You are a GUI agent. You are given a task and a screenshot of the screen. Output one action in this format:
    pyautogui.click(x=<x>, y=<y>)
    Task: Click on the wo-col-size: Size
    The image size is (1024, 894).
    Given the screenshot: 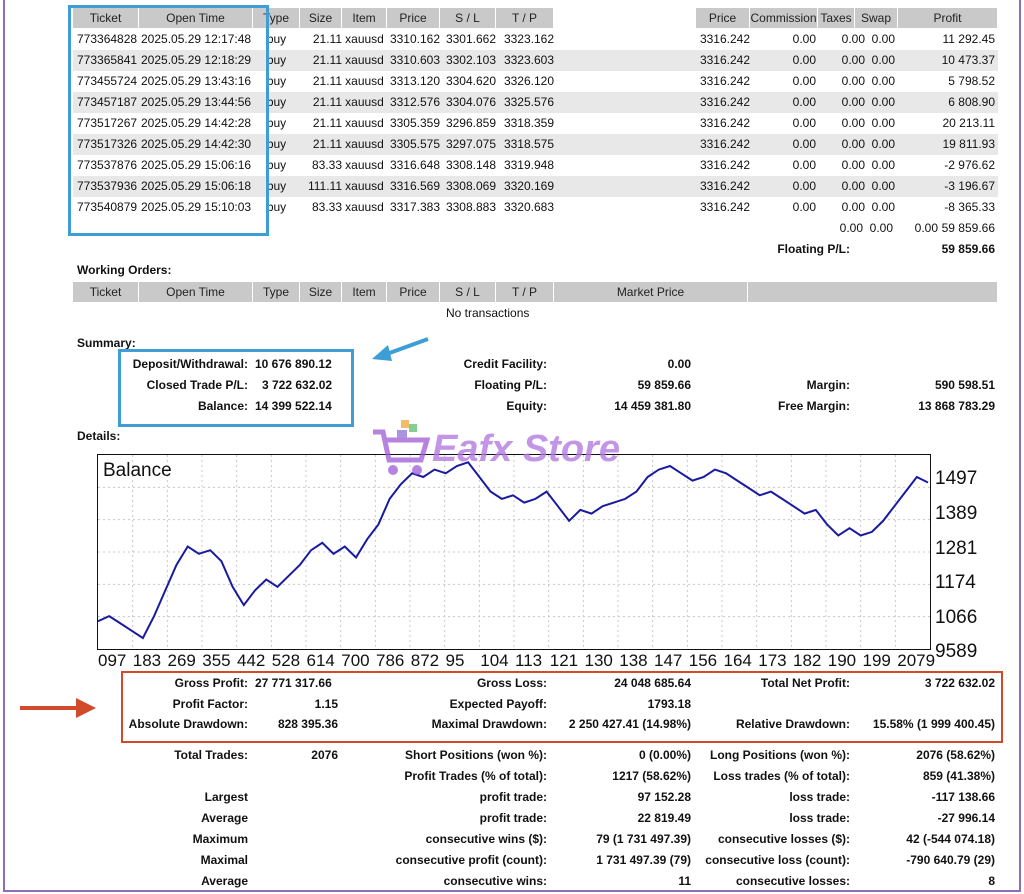 What is the action you would take?
    pyautogui.click(x=321, y=292)
    